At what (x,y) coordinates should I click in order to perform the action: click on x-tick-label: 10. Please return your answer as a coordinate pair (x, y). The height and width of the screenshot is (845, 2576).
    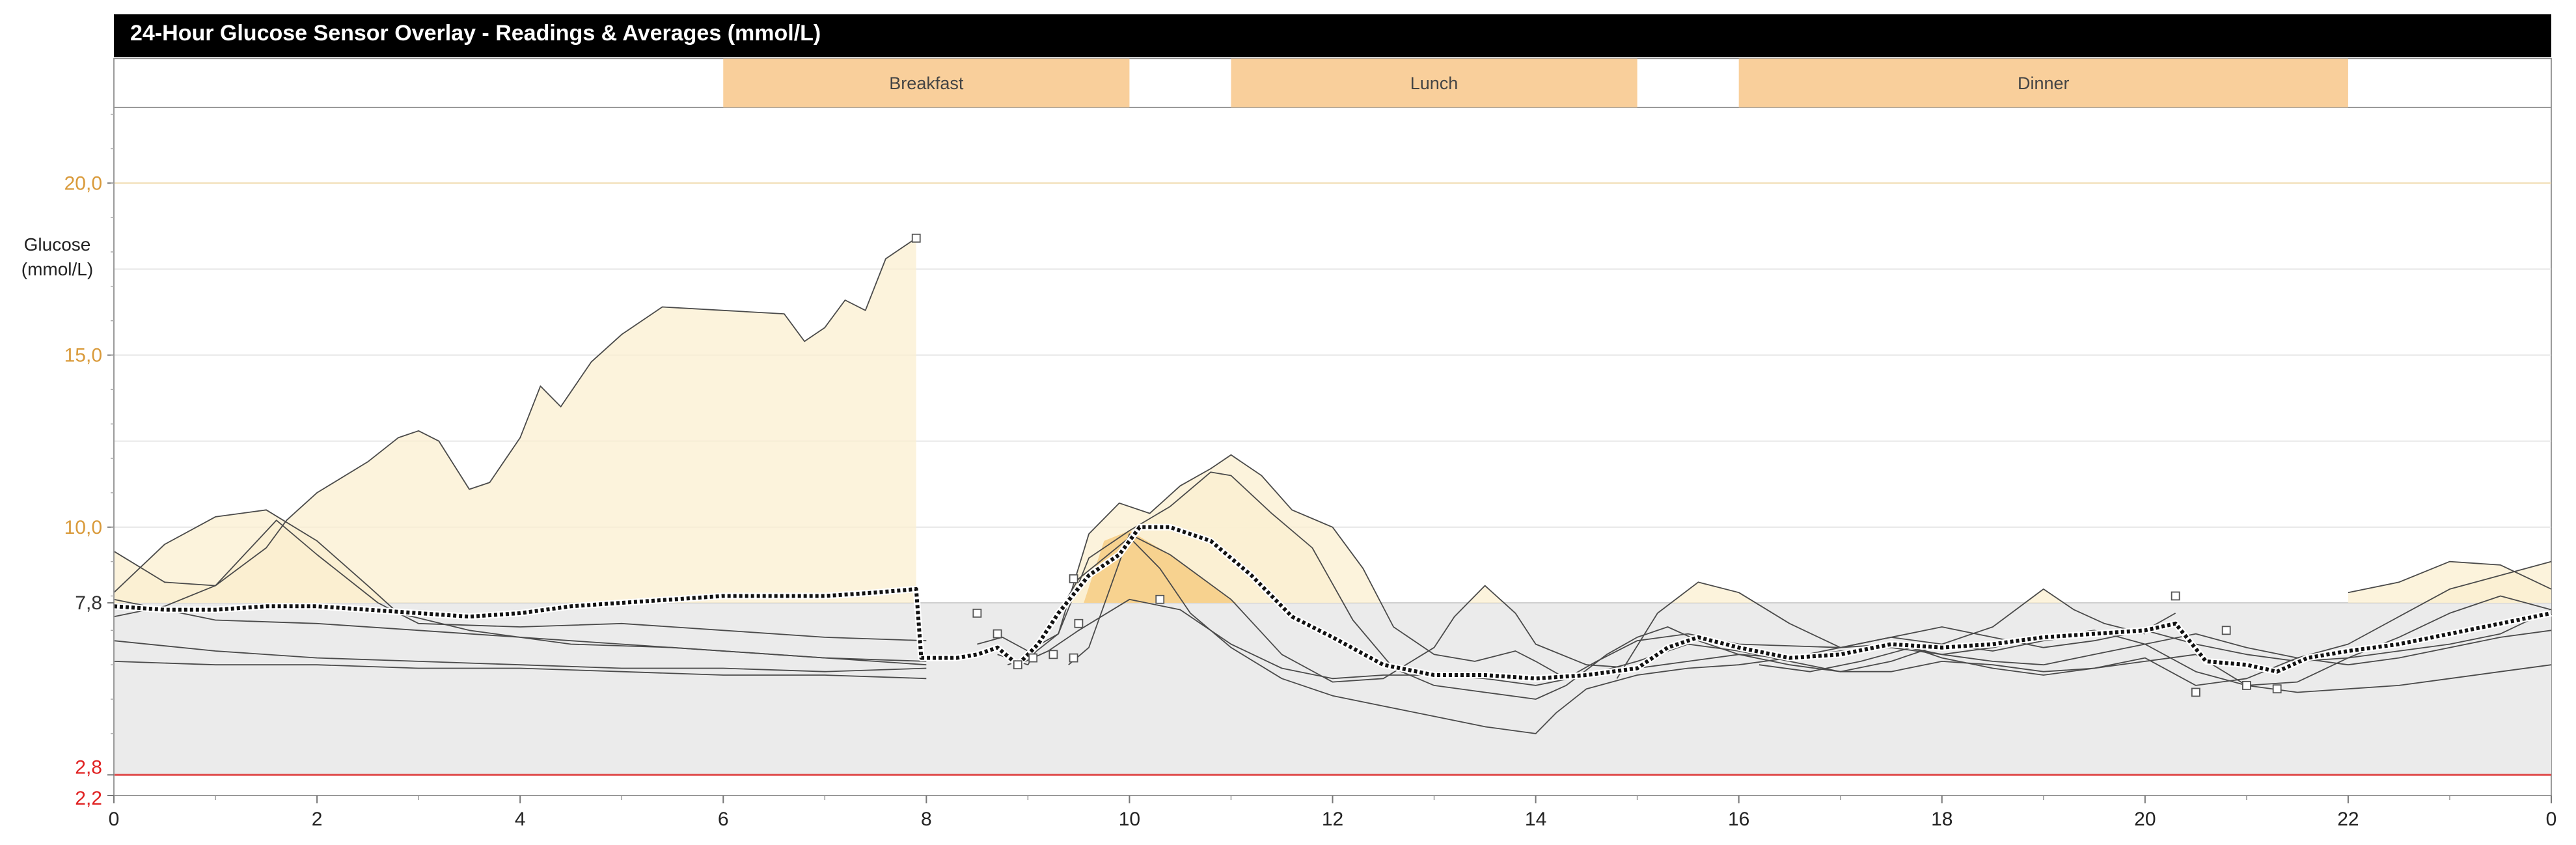
    Looking at the image, I should click on (1129, 819).